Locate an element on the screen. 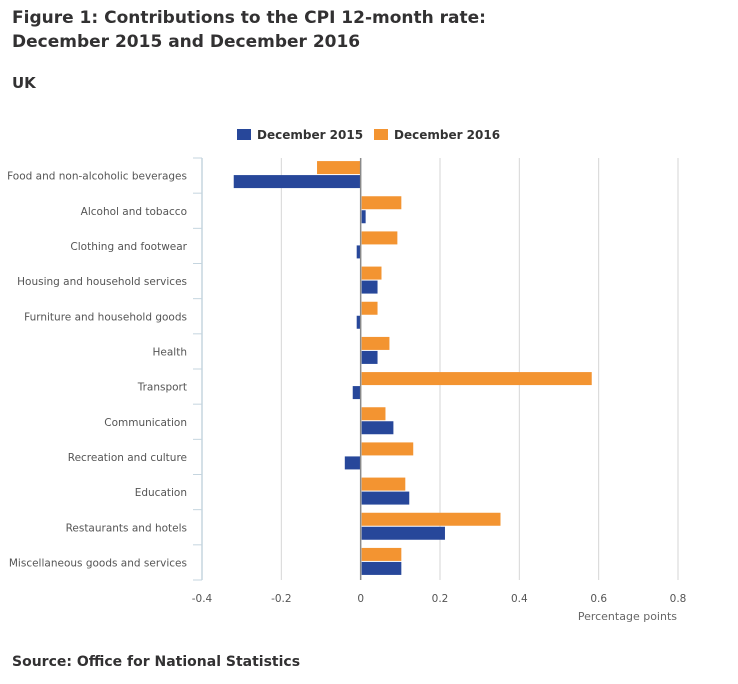 Image resolution: width=738 pixels, height=684 pixels. category-label: Restaurants and hotels is located at coordinates (126, 528).